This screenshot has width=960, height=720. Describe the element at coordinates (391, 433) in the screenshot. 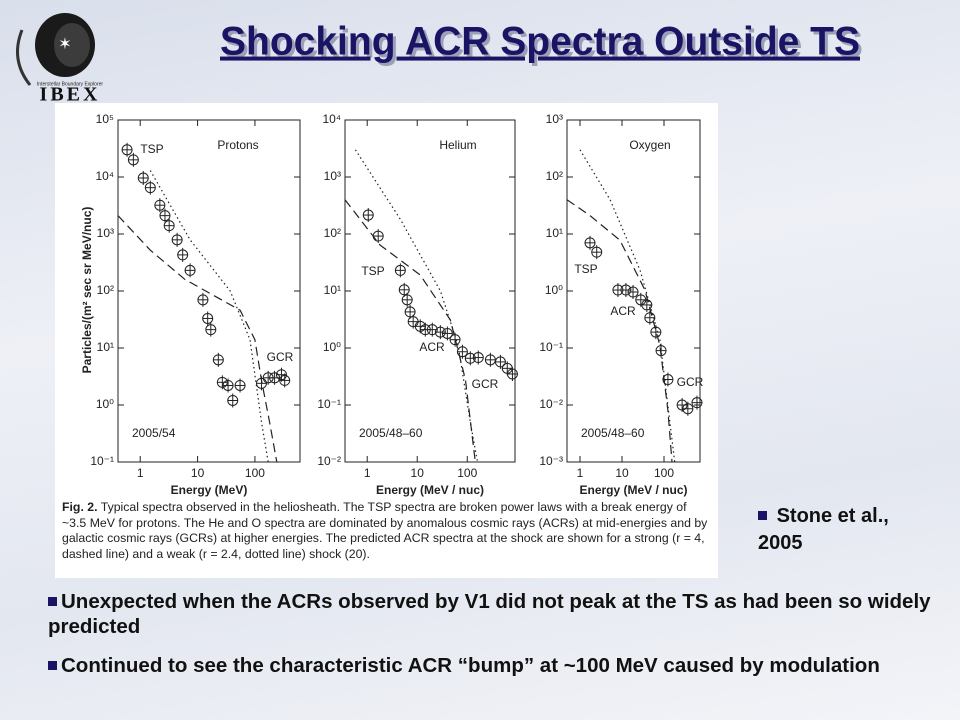

I see `panel-date: 2005/48–60` at that location.